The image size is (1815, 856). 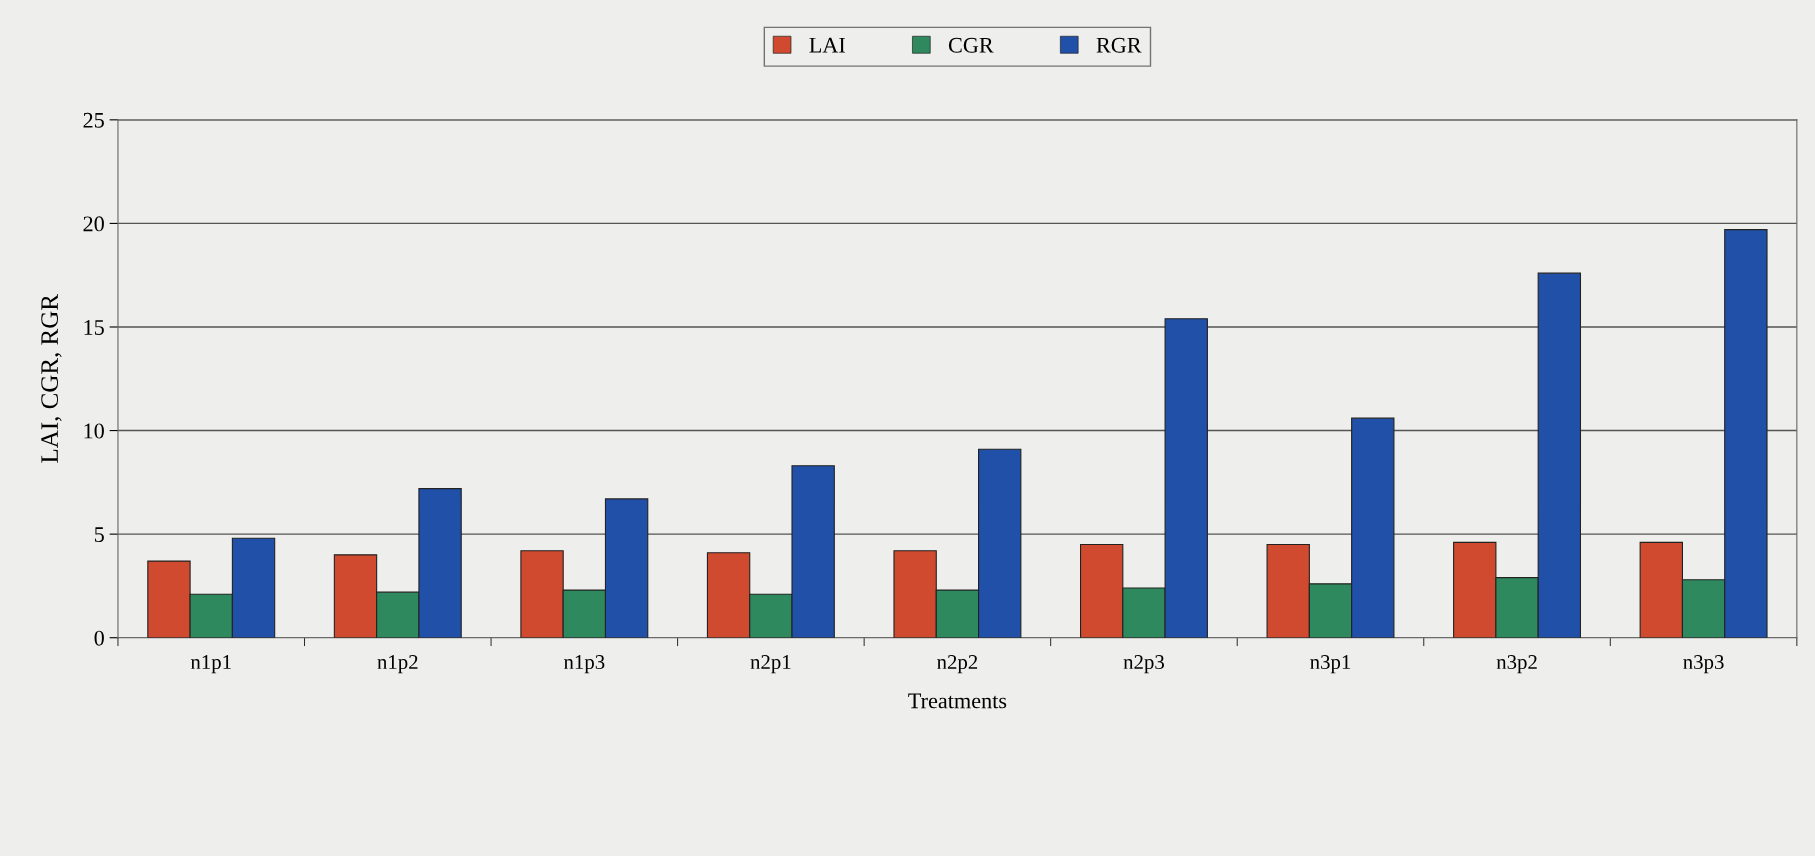 What do you see at coordinates (1703, 664) in the screenshot?
I see `x-tick-label: n3p3` at bounding box center [1703, 664].